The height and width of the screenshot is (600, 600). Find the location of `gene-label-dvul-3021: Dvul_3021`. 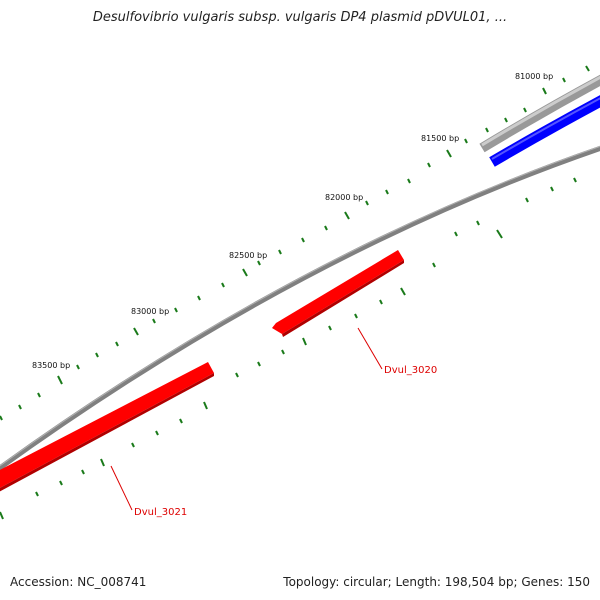

gene-label-dvul-3021: Dvul_3021 is located at coordinates (160, 512).